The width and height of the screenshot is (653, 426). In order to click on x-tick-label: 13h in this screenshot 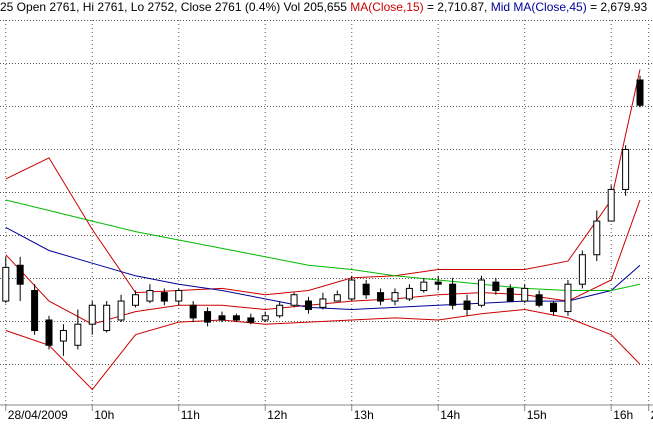, I will do `click(364, 415)`.